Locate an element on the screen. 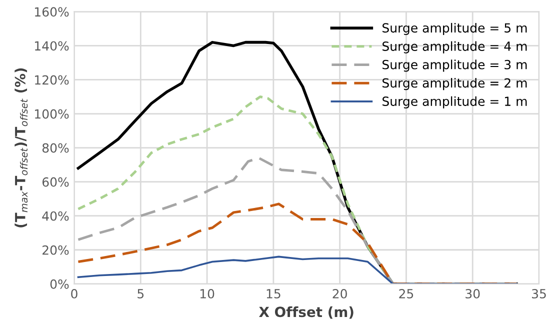 Image resolution: width=550 pixels, height=334 pixels. x-tick-label: 10 is located at coordinates (207, 293).